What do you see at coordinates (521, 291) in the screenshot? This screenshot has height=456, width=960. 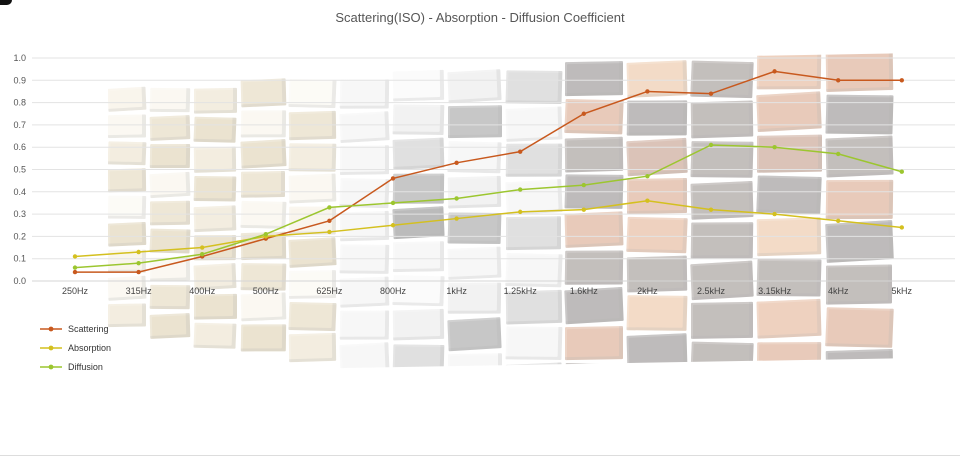 I see `x-tick-label: 1.25kHz` at bounding box center [521, 291].